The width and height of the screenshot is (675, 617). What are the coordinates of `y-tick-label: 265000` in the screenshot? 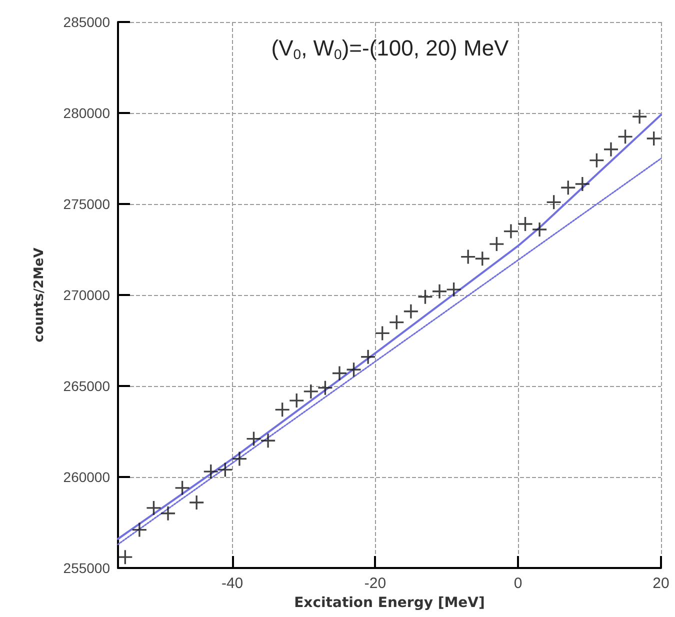 It's located at (86, 386).